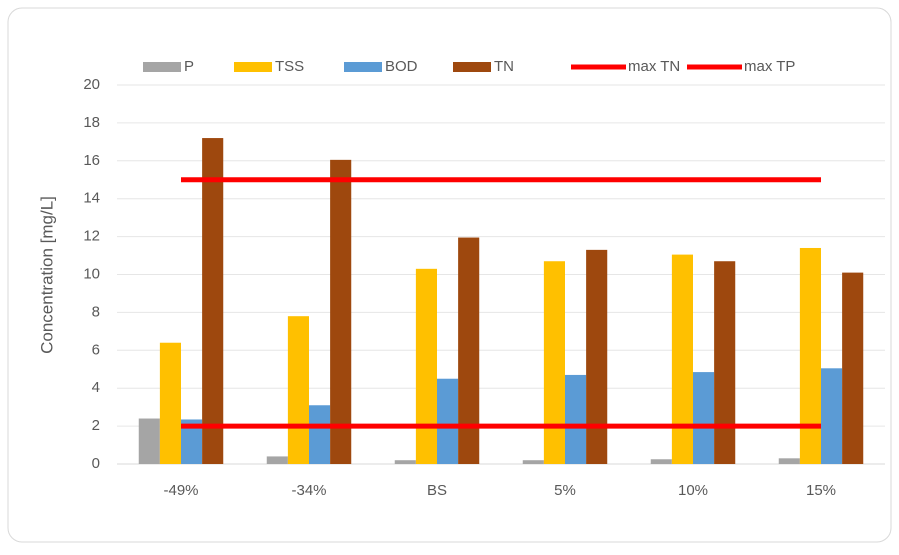  I want to click on y-tick-label: 8, so click(96, 311).